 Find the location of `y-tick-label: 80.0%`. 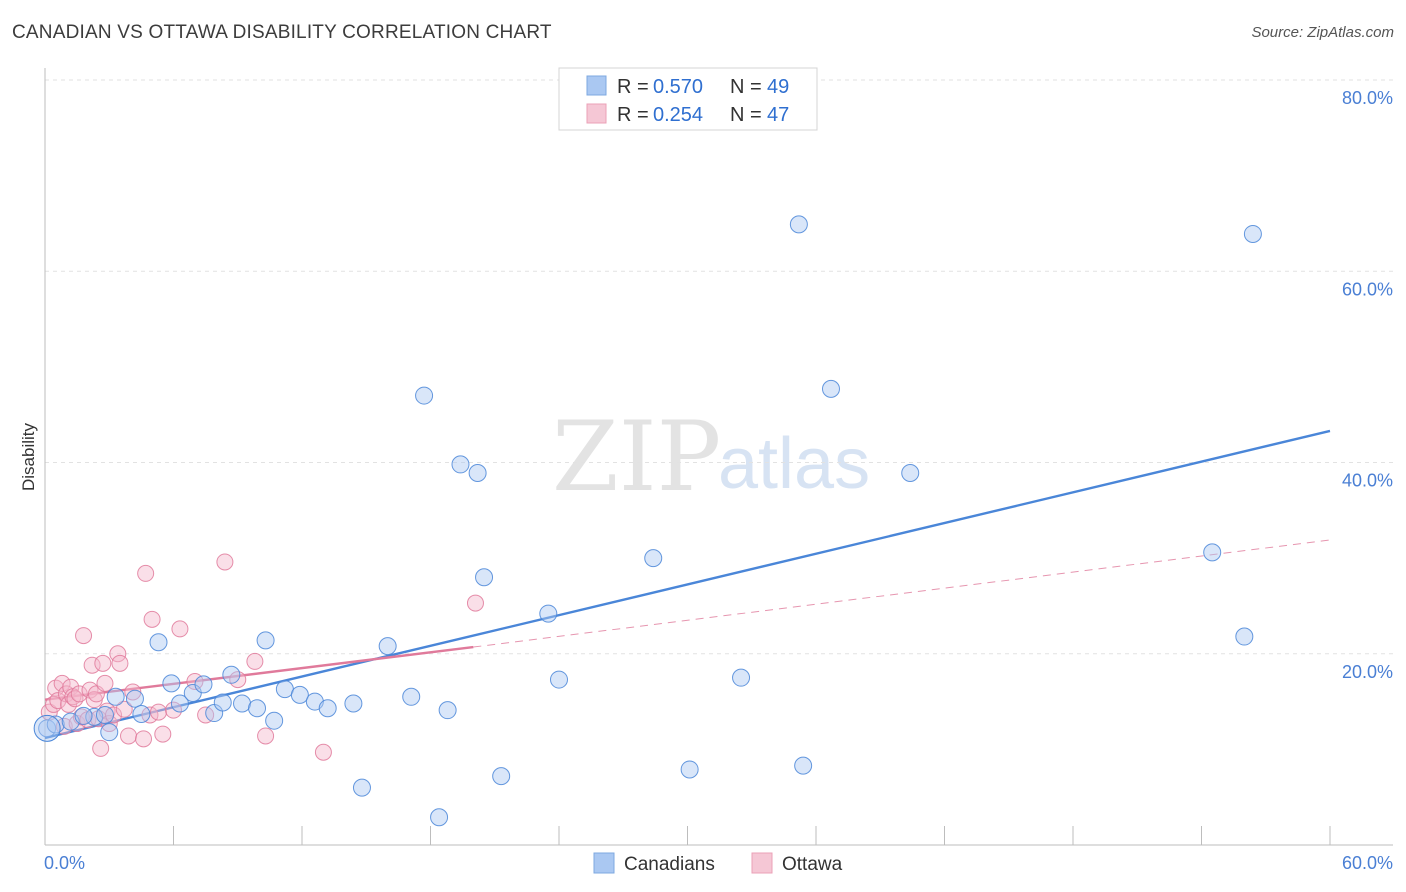

y-tick-label: 80.0% is located at coordinates (1367, 98).